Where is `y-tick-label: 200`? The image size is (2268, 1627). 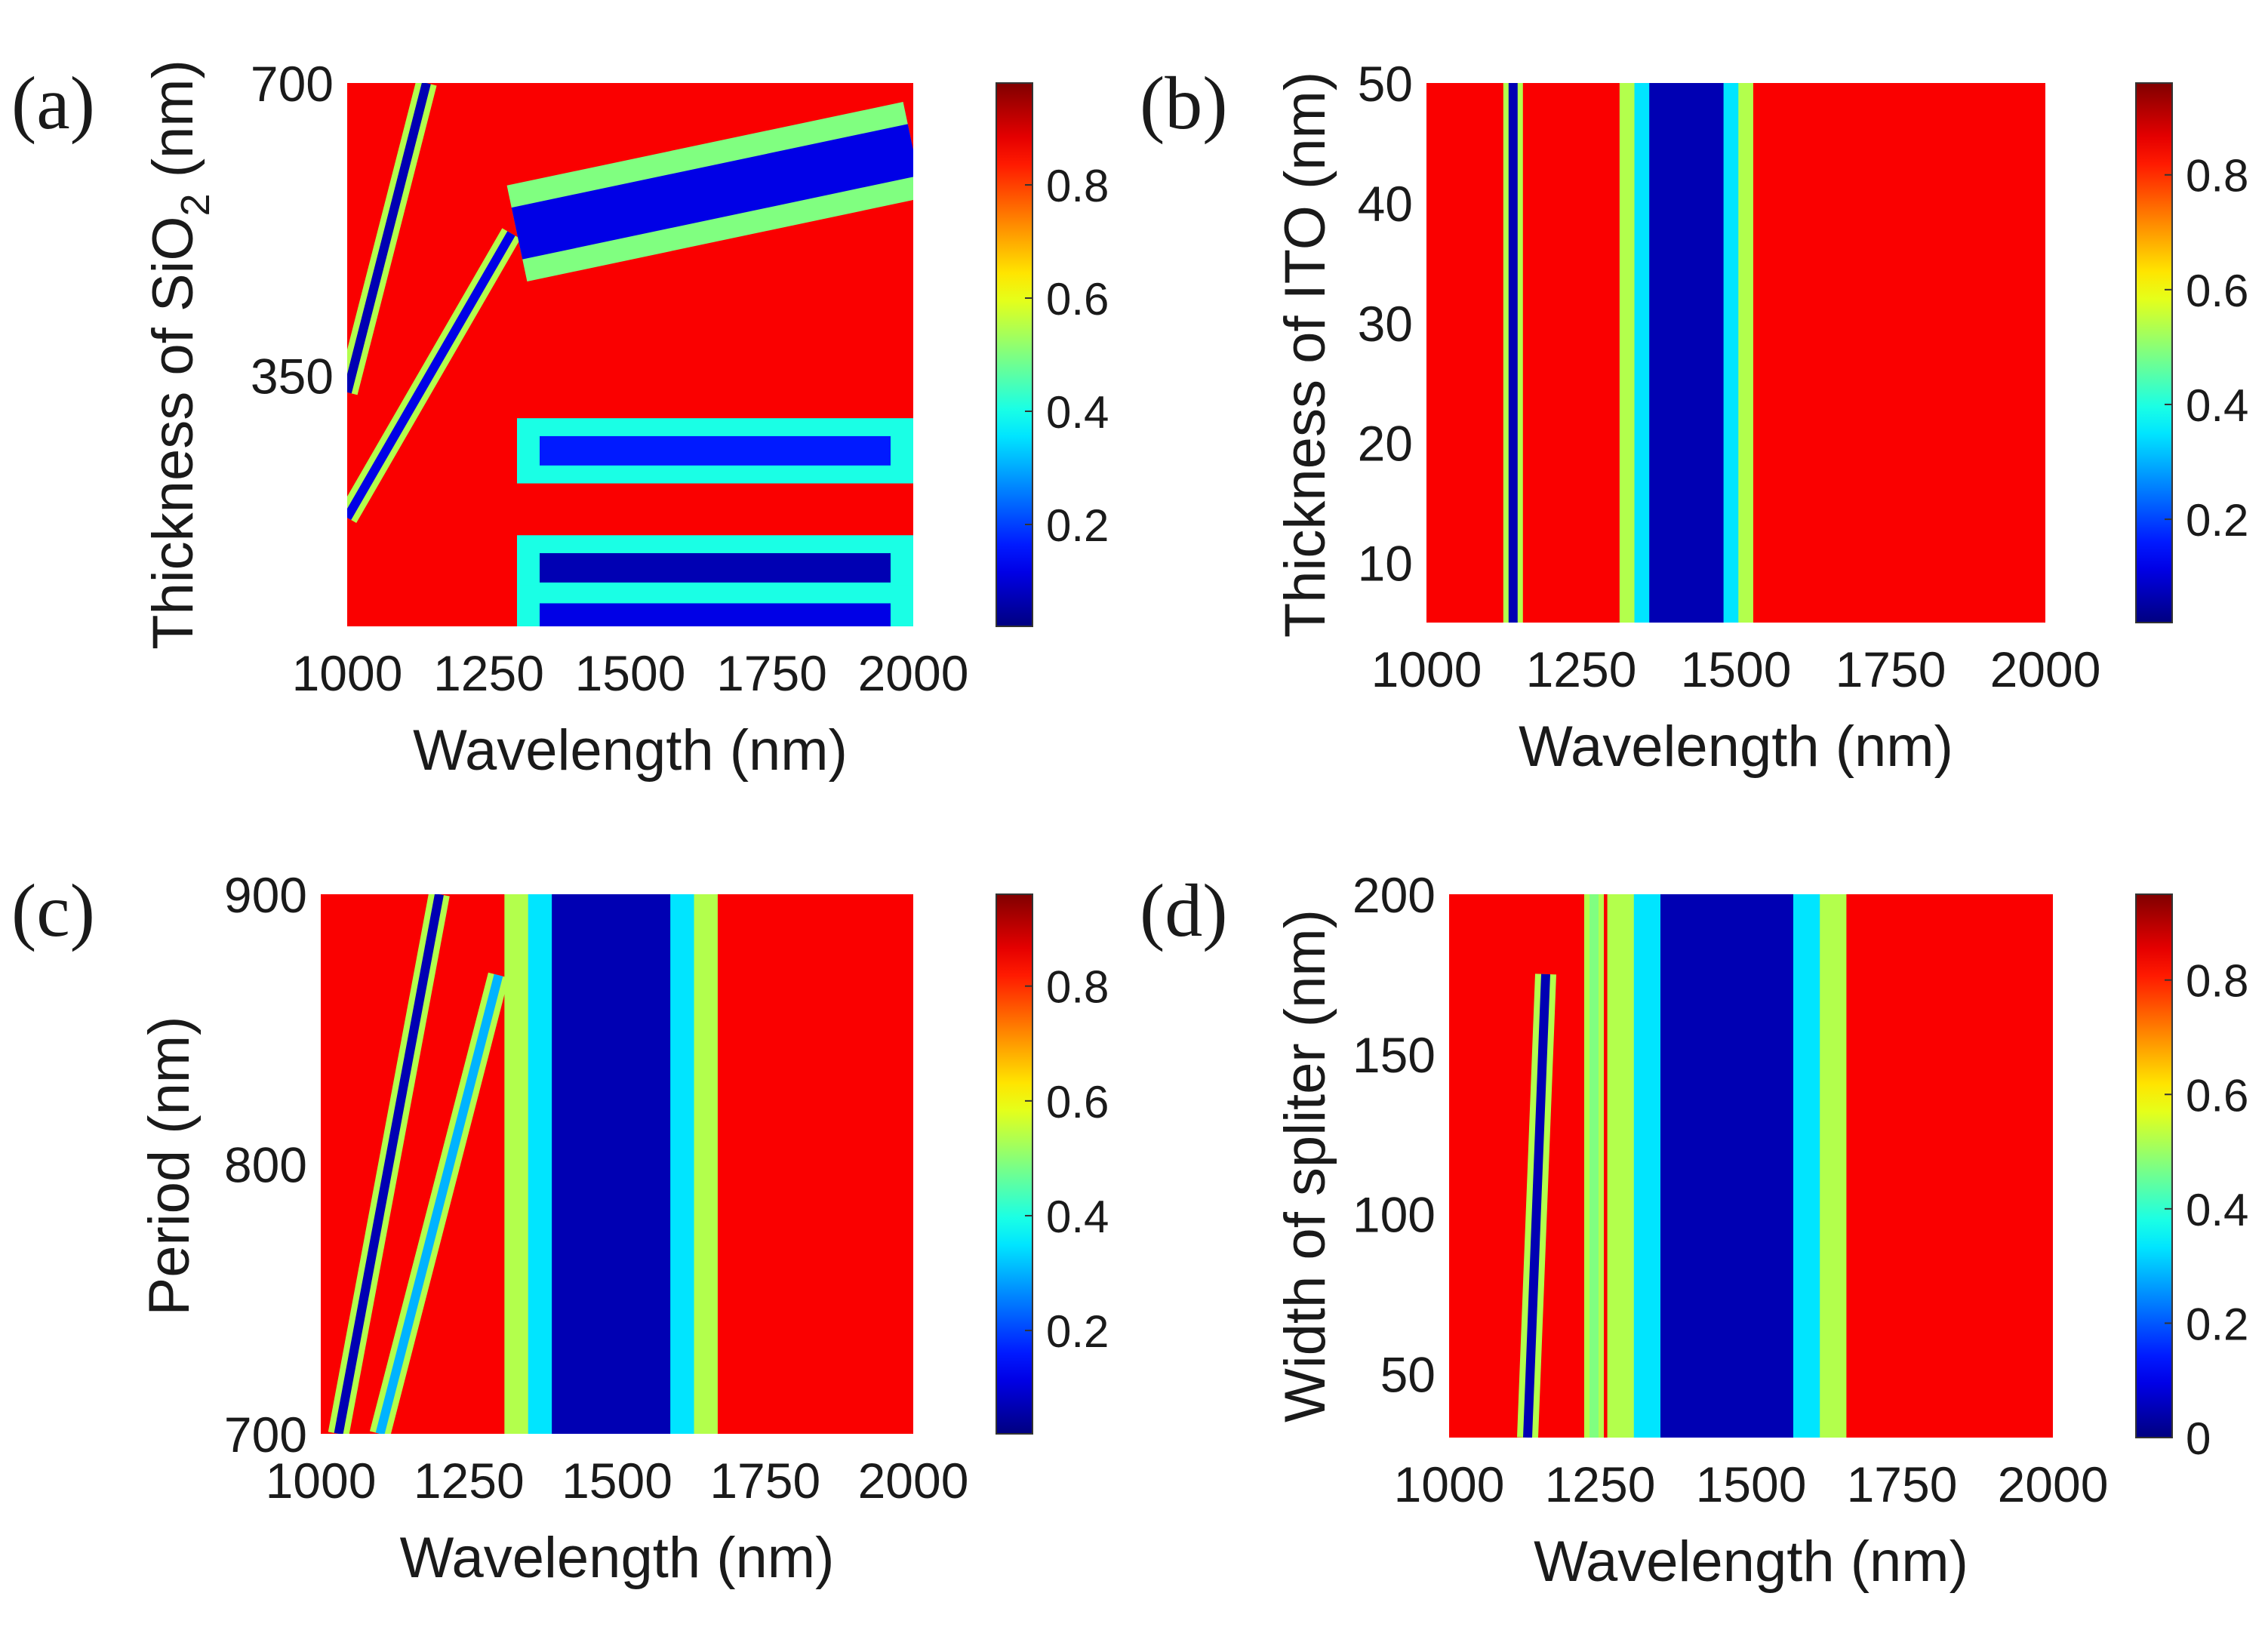 y-tick-label: 200 is located at coordinates (1394, 895).